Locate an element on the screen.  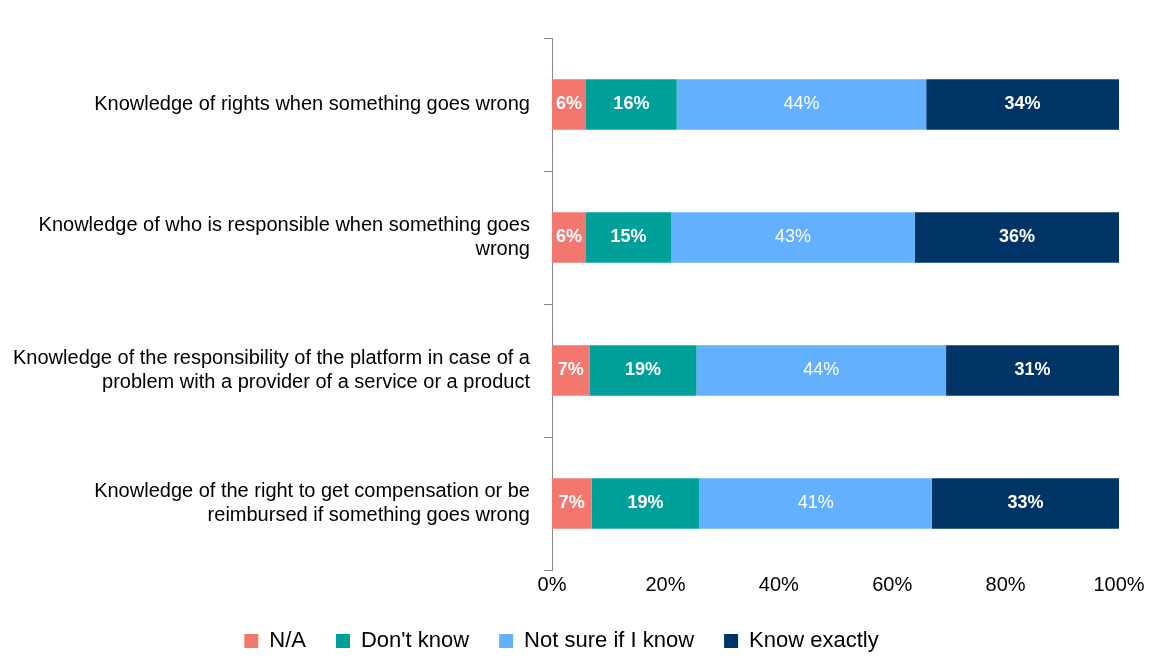
x-tick-label: 40% is located at coordinates (779, 583).